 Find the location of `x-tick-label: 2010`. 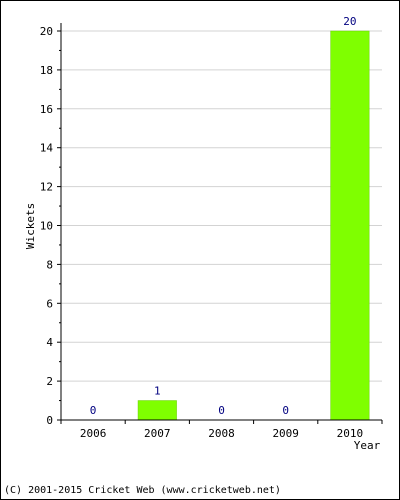

x-tick-label: 2010 is located at coordinates (350, 433).